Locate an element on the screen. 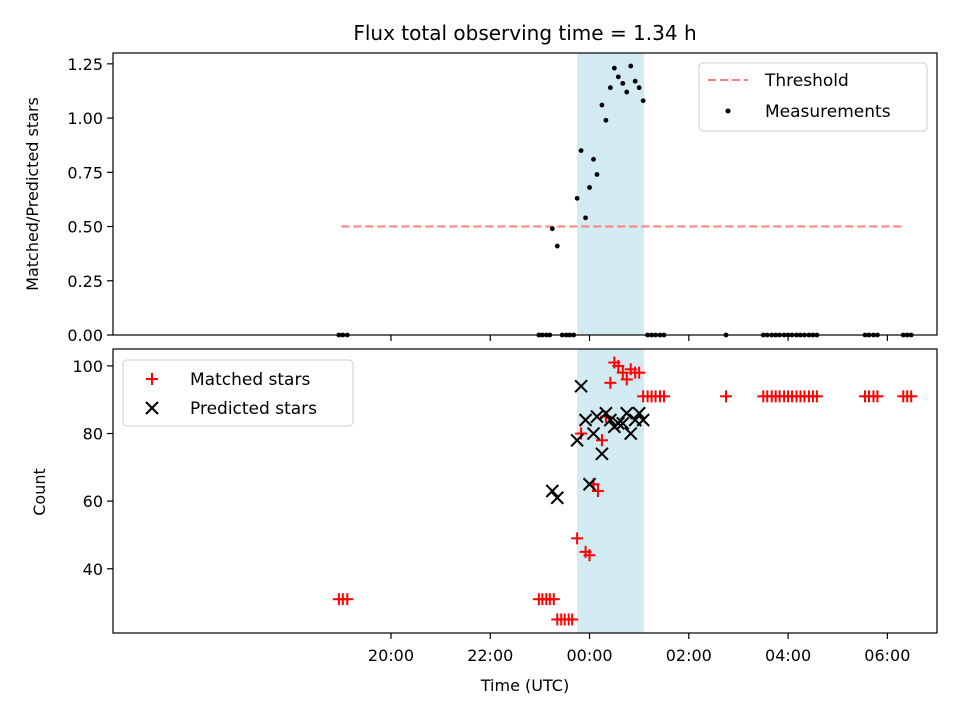 The height and width of the screenshot is (720, 960). legend-predicted-swatch is located at coordinates (152, 408).